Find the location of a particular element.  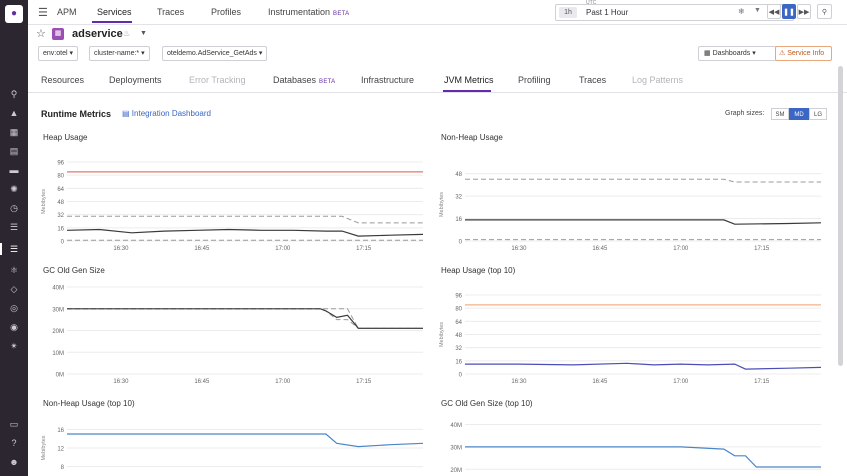

time-back-button: ◀◀ is located at coordinates (774, 11).